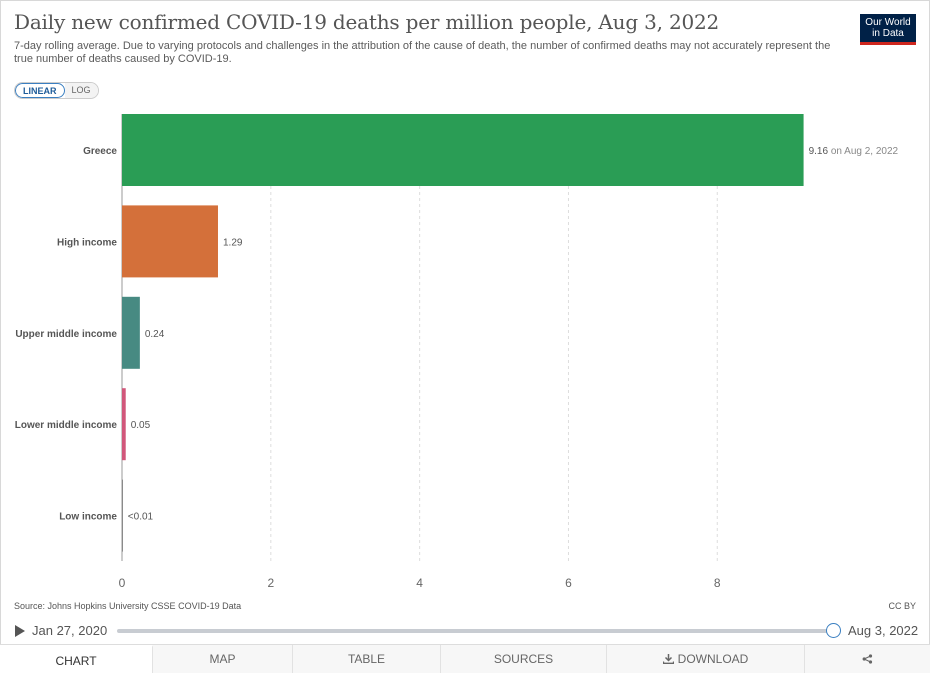 The height and width of the screenshot is (673, 930). I want to click on tab-sources: SOURCES, so click(524, 659).